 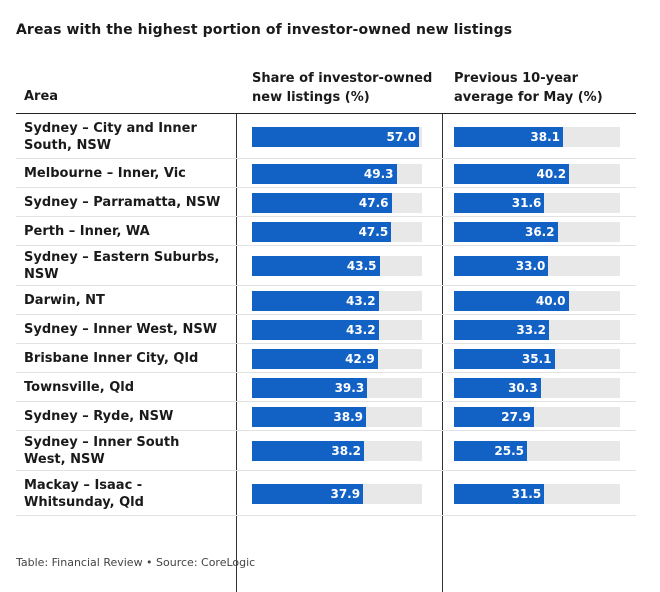 What do you see at coordinates (64, 300) in the screenshot?
I see `area-name: Darwin, NT` at bounding box center [64, 300].